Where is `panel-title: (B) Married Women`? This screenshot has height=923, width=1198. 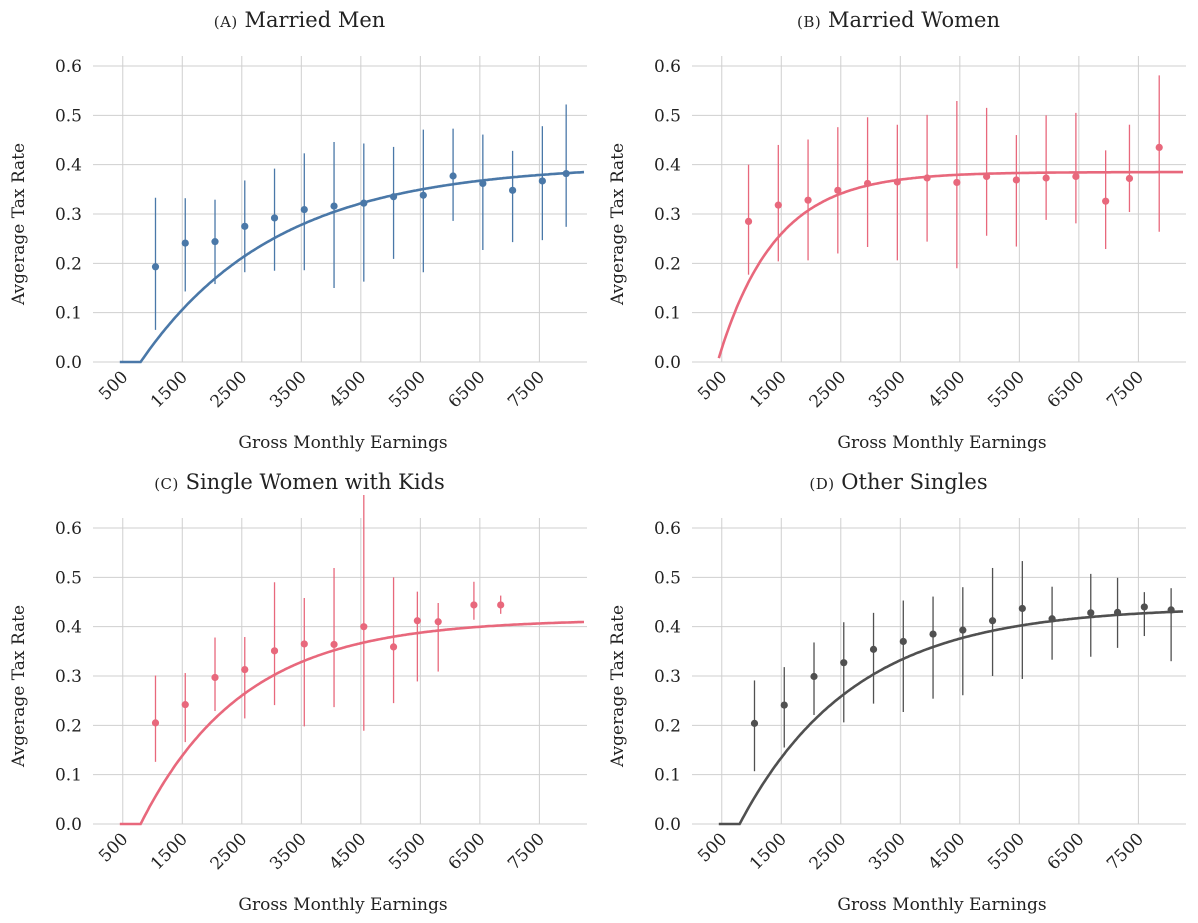
panel-title: (B) Married Women is located at coordinates (898, 20).